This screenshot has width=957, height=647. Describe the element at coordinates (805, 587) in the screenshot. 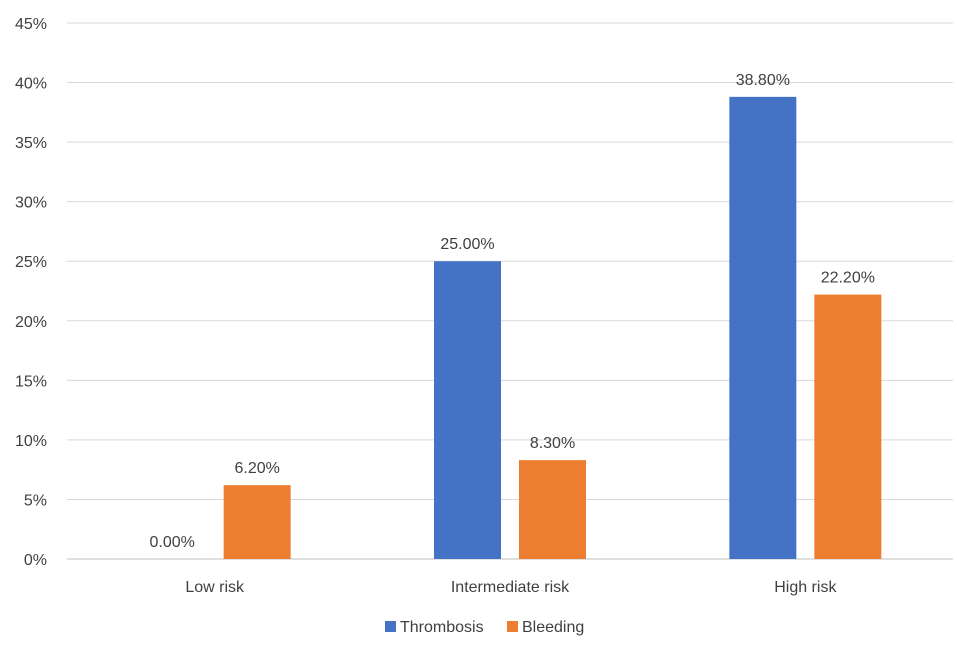

I see `x-tick-label: High risk` at that location.